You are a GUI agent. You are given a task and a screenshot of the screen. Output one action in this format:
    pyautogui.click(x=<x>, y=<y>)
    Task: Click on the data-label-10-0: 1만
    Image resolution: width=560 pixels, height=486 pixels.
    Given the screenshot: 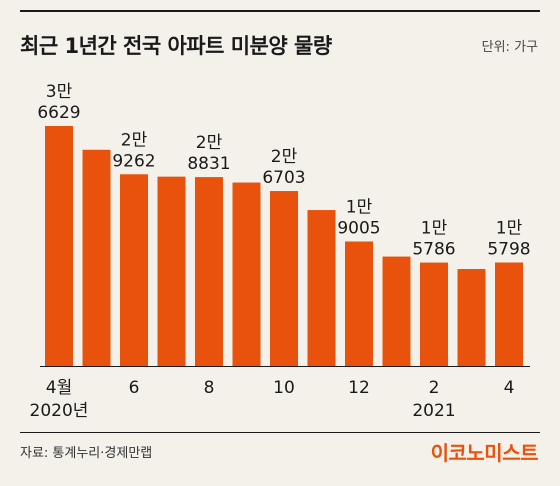 What is the action you would take?
    pyautogui.click(x=434, y=229)
    